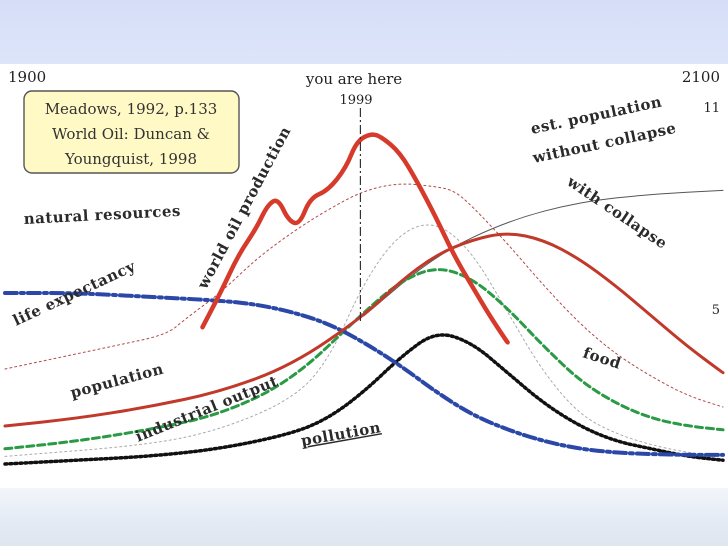  Describe the element at coordinates (116, 381) in the screenshot. I see `series-label-population: population` at that location.